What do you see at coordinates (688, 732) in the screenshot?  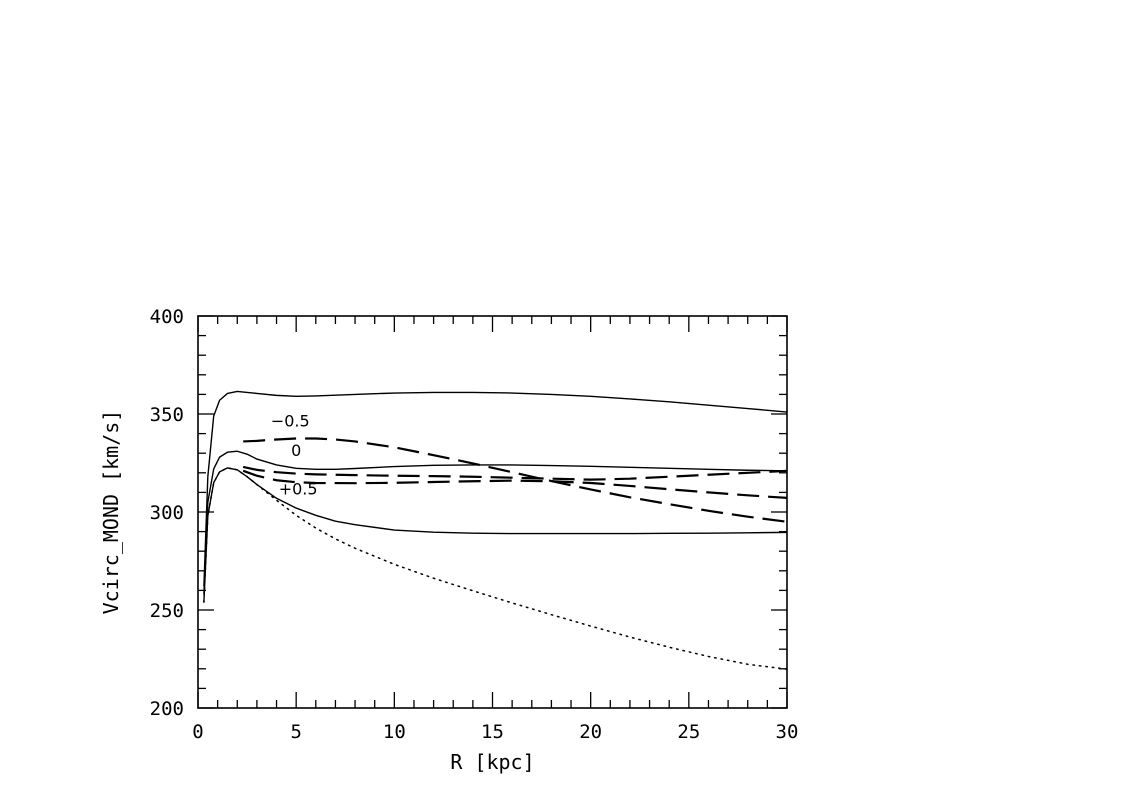 I see `x-tick-label: 25` at bounding box center [688, 732].